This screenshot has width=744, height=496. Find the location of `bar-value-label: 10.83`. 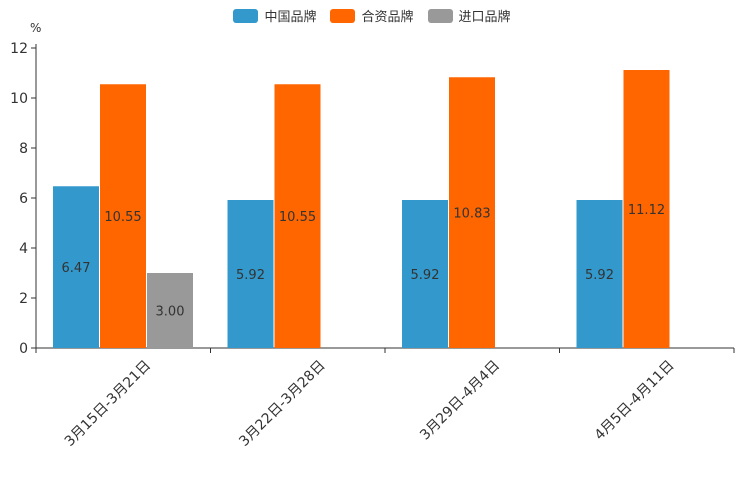

bar-value-label: 10.83 is located at coordinates (471, 214).